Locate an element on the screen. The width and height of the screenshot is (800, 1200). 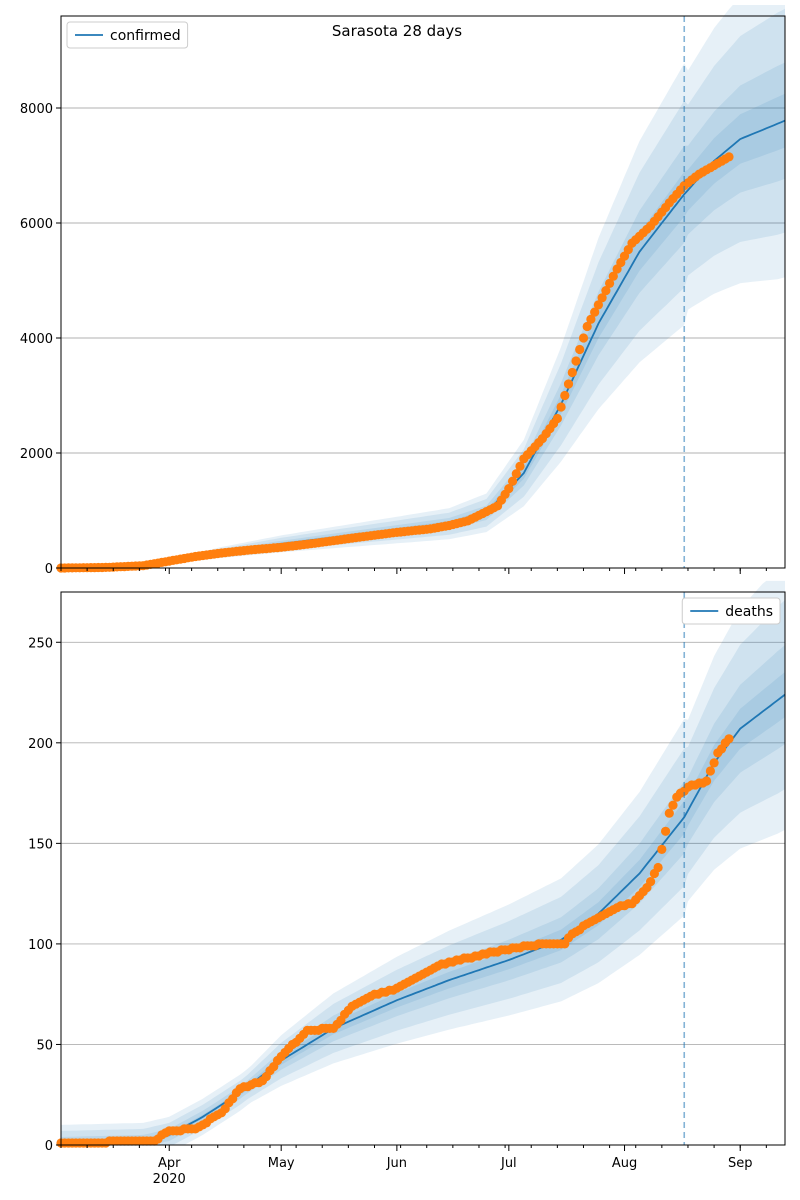
x-tick-label: Apr is located at coordinates (169, 1163).